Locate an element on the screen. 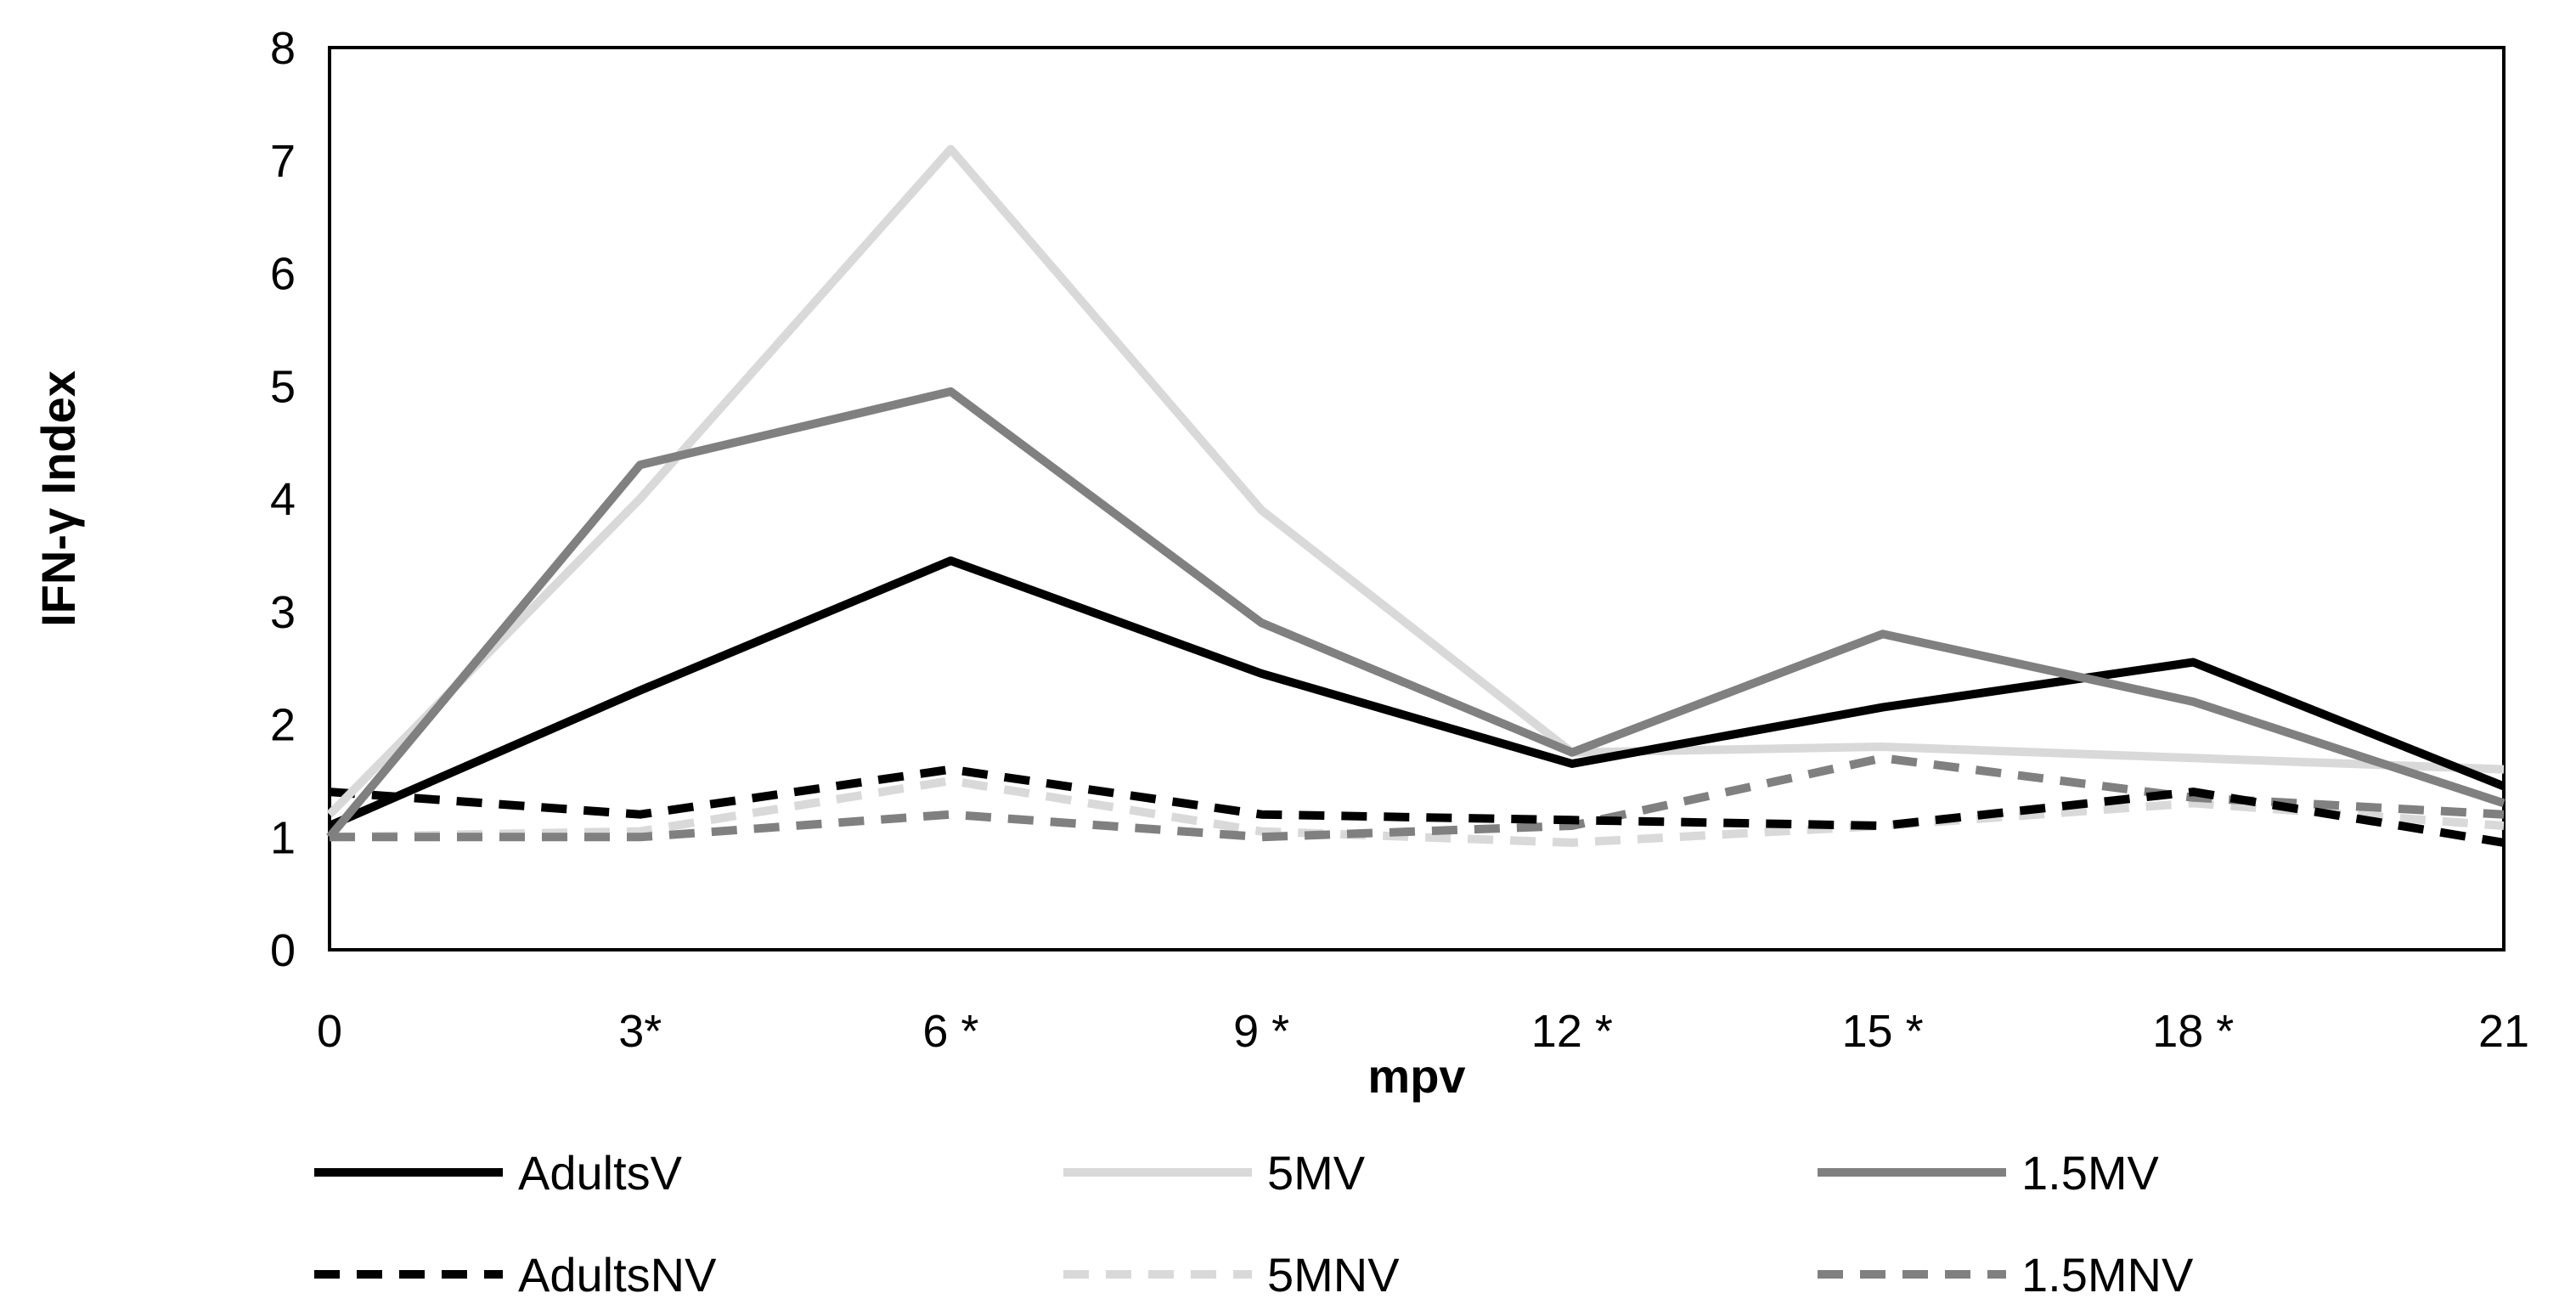 This screenshot has width=2576, height=1310. y-tick-label-4: 4 is located at coordinates (283, 499).